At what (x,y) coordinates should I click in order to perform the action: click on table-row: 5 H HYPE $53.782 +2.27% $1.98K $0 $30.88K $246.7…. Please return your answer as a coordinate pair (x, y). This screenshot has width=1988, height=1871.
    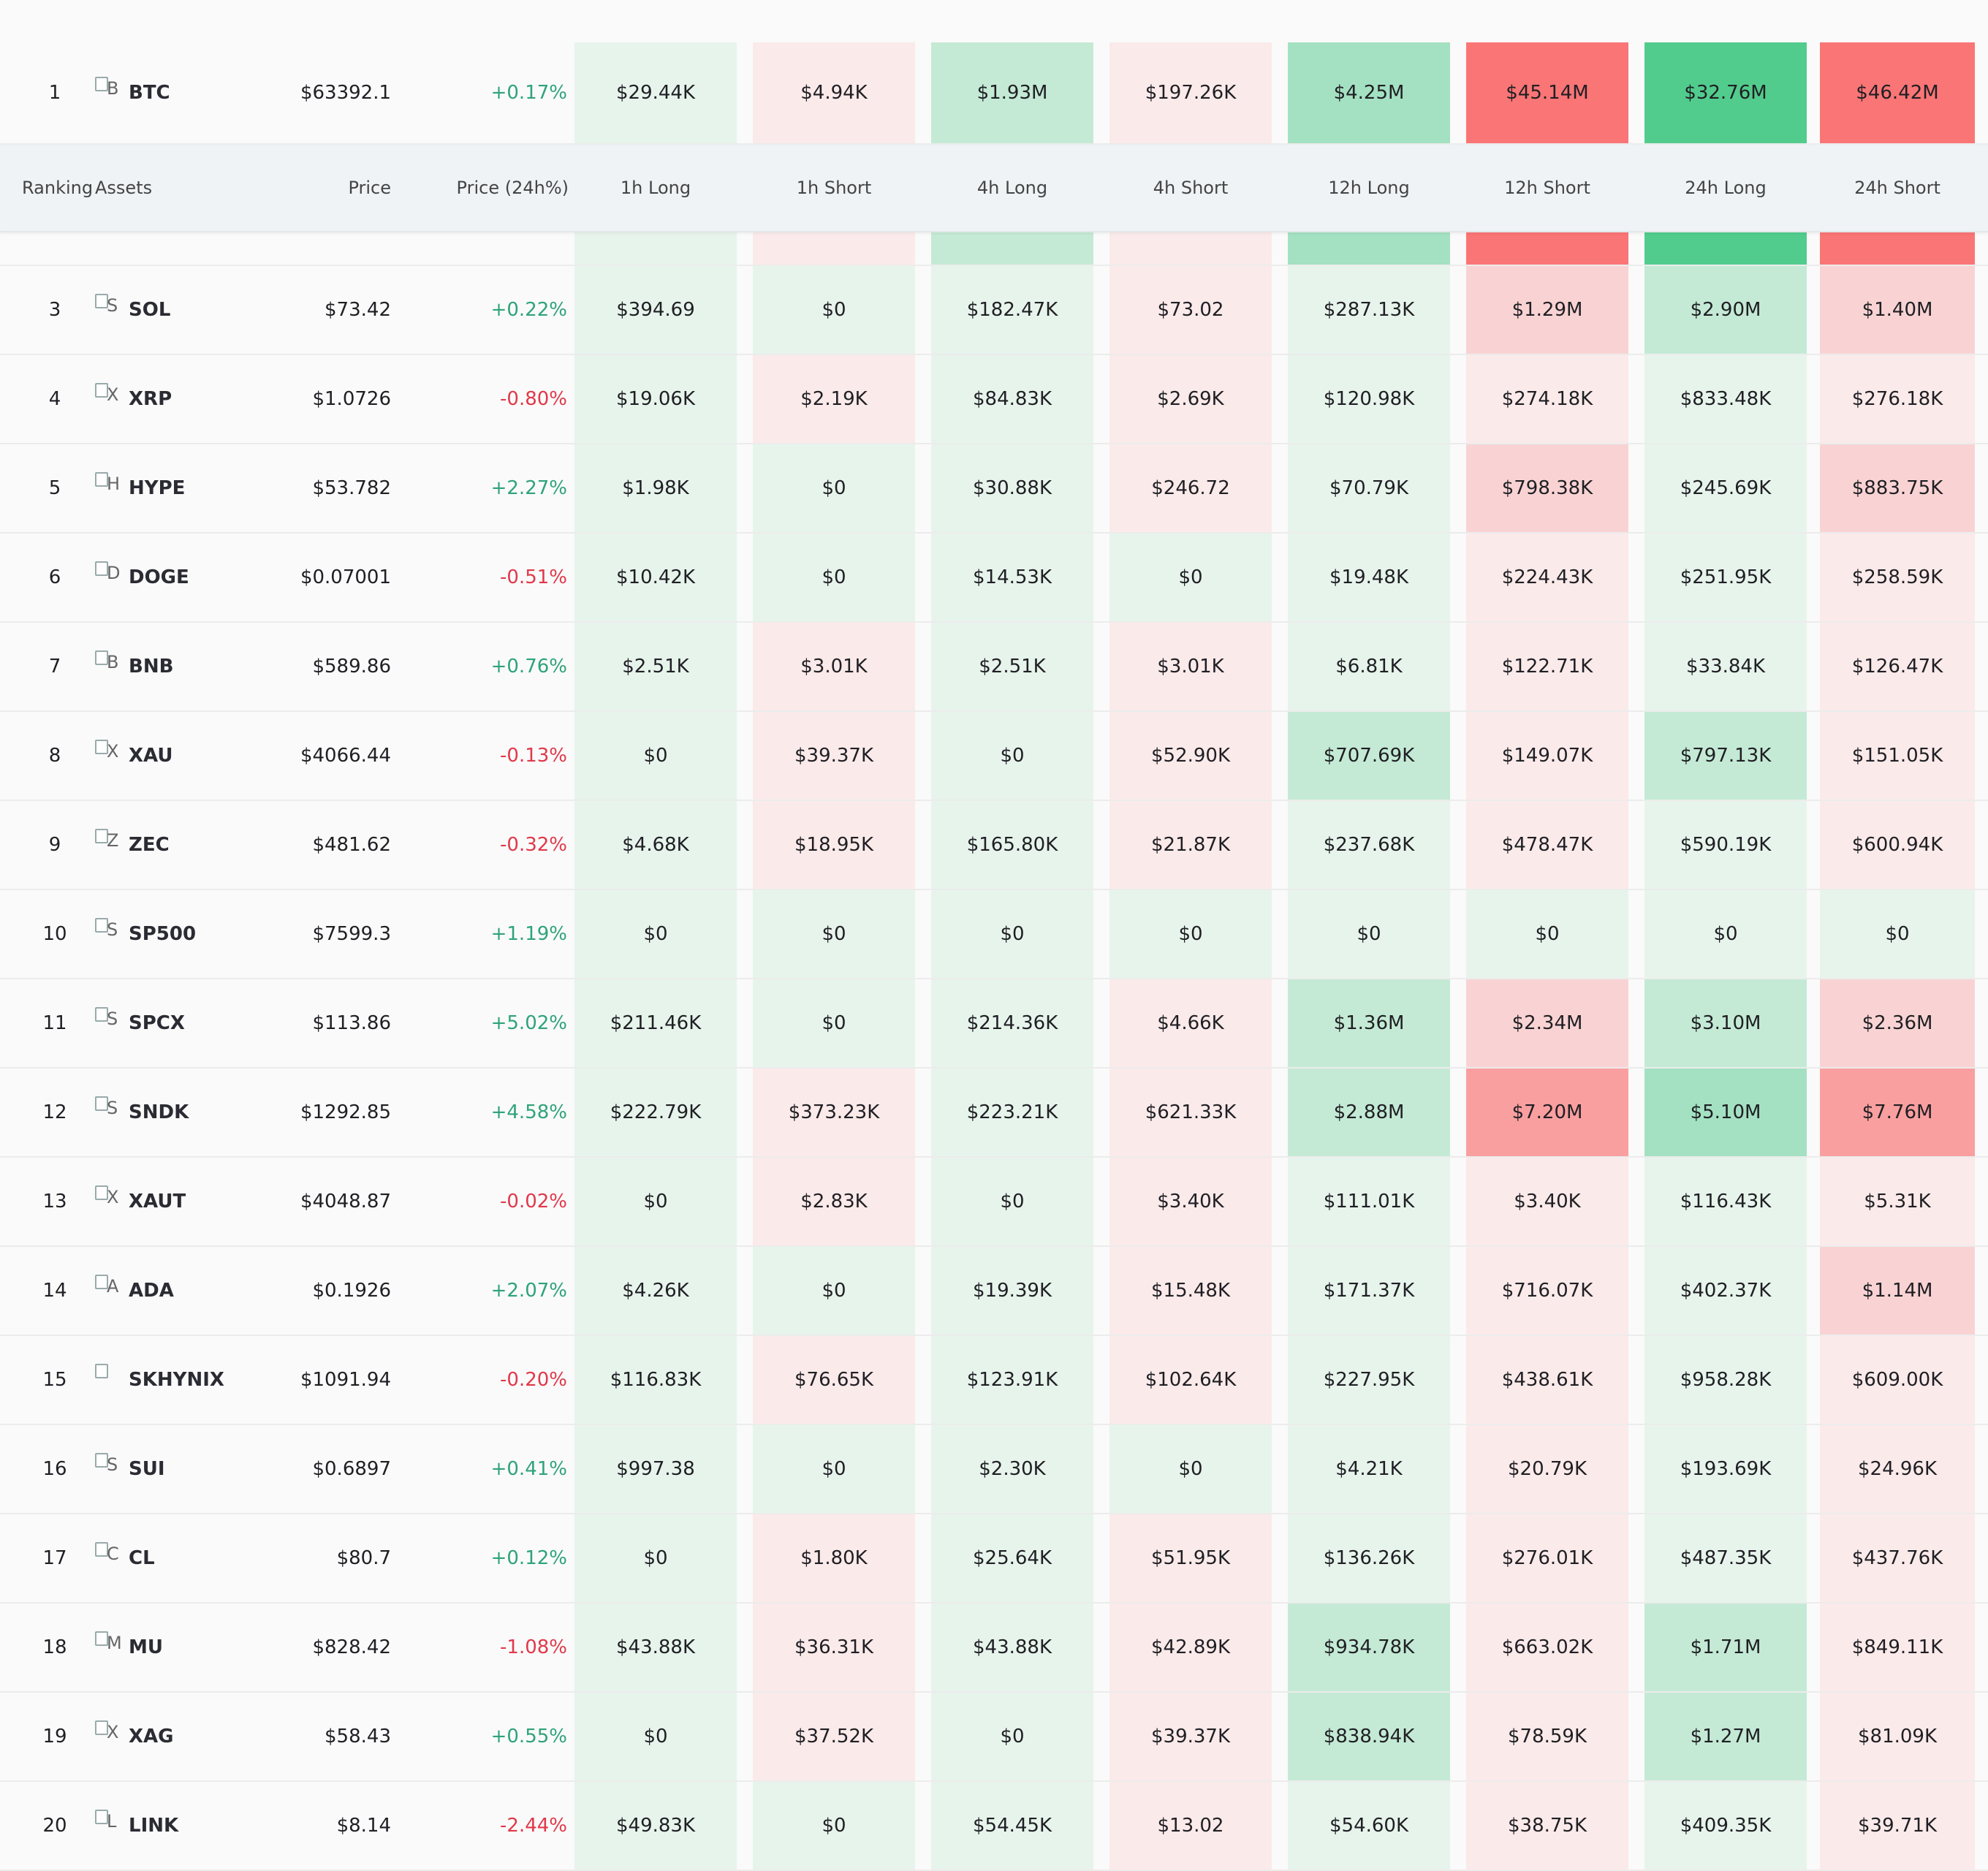
    Looking at the image, I should click on (994, 489).